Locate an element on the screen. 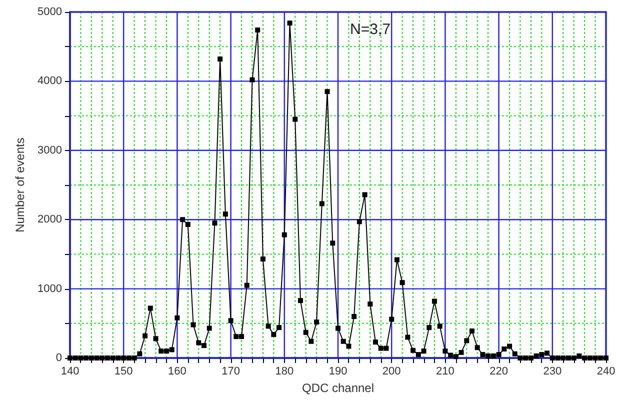 The width and height of the screenshot is (619, 408). x-tick-label: 230 is located at coordinates (552, 372).